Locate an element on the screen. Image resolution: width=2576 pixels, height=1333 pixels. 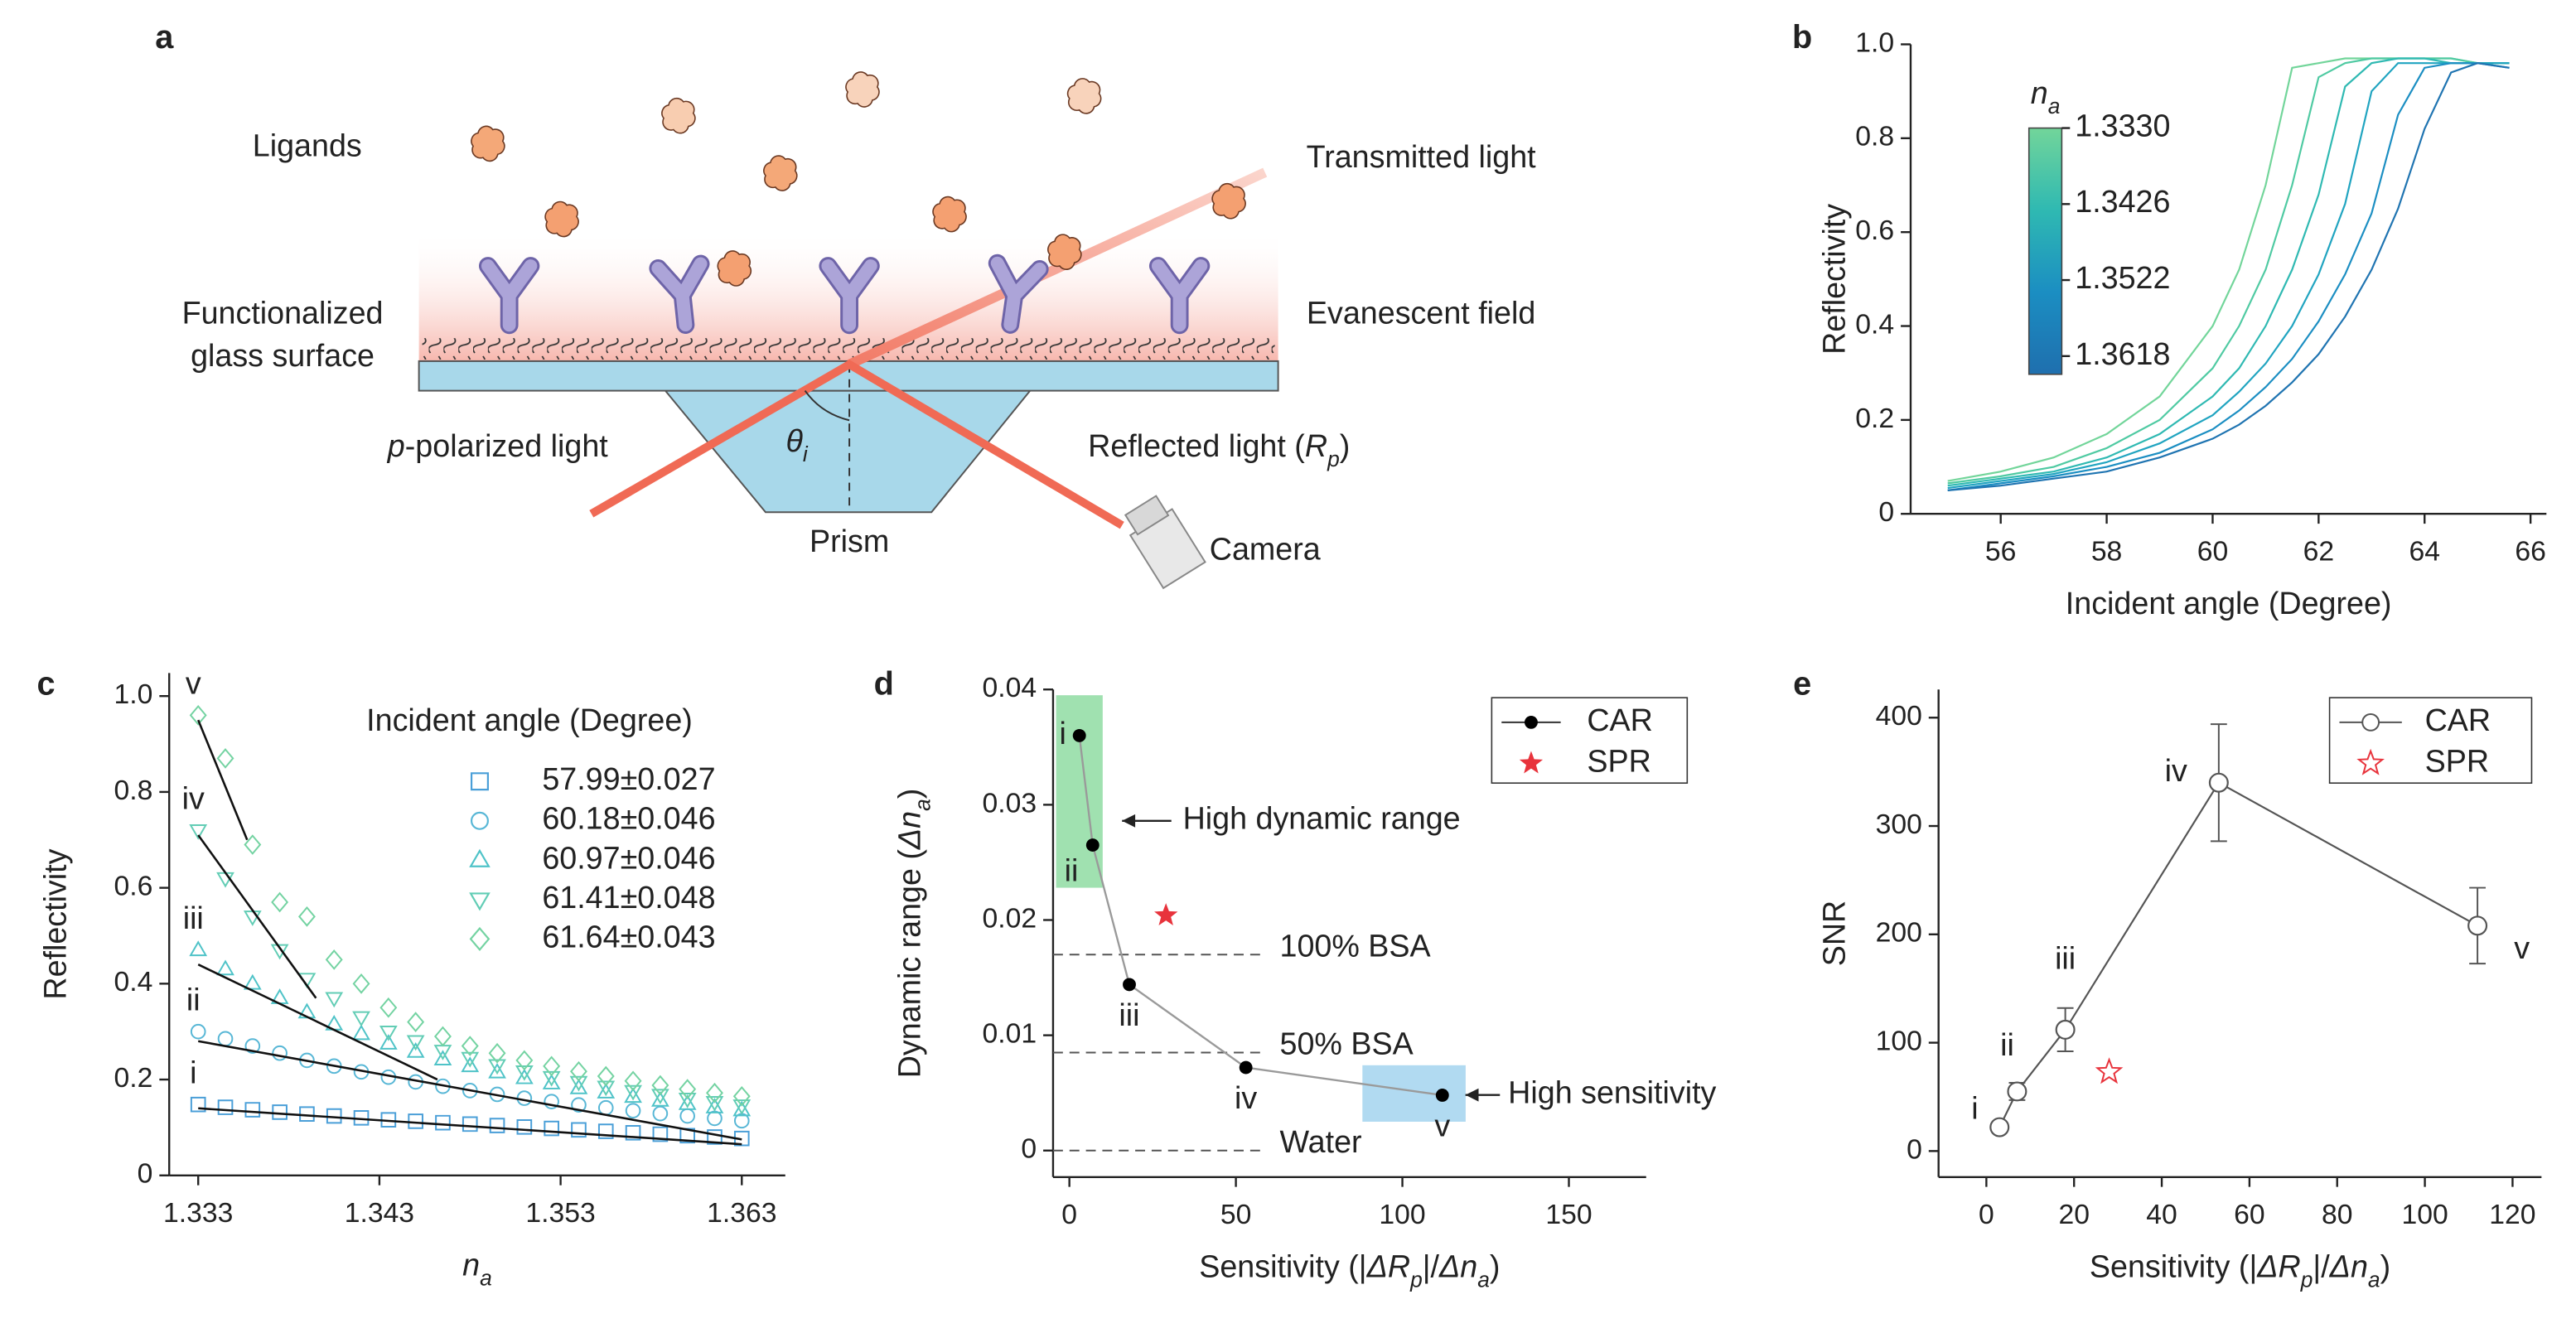
annotation: High sensitivity is located at coordinates (1612, 1092).